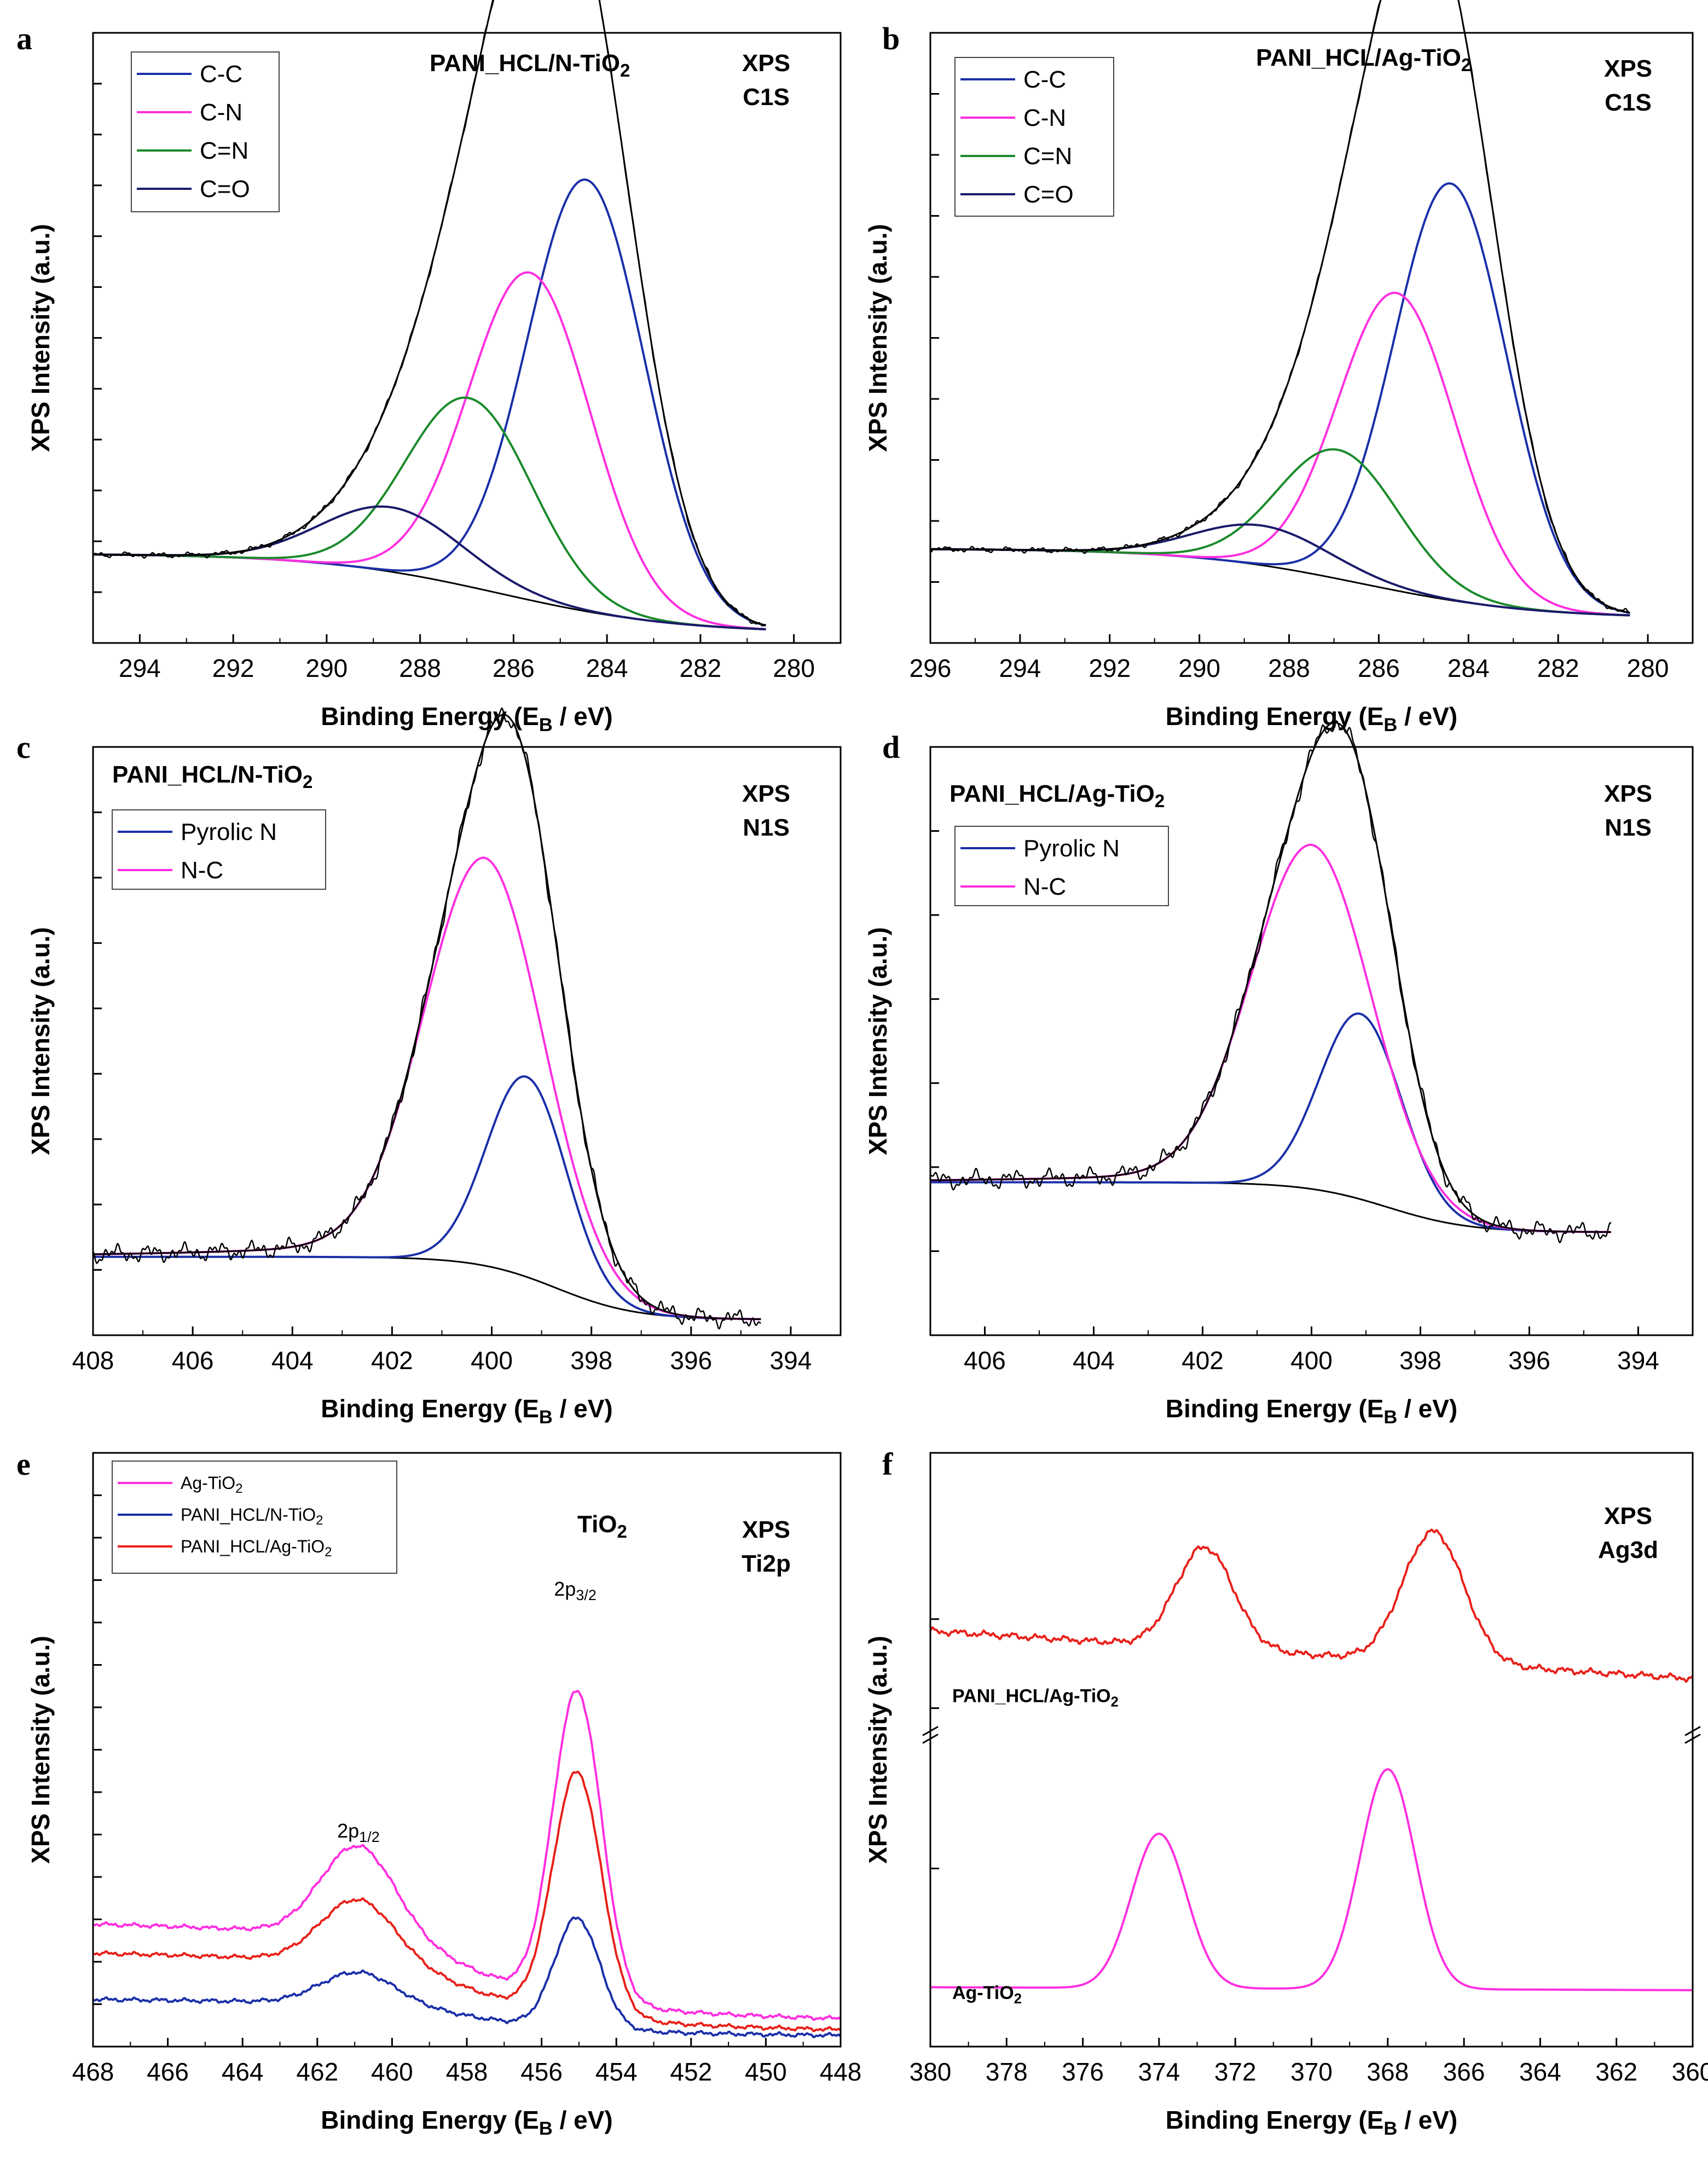 The image size is (1708, 2173). Describe the element at coordinates (229, 832) in the screenshot. I see `legend-label: Pyrolic N` at that location.